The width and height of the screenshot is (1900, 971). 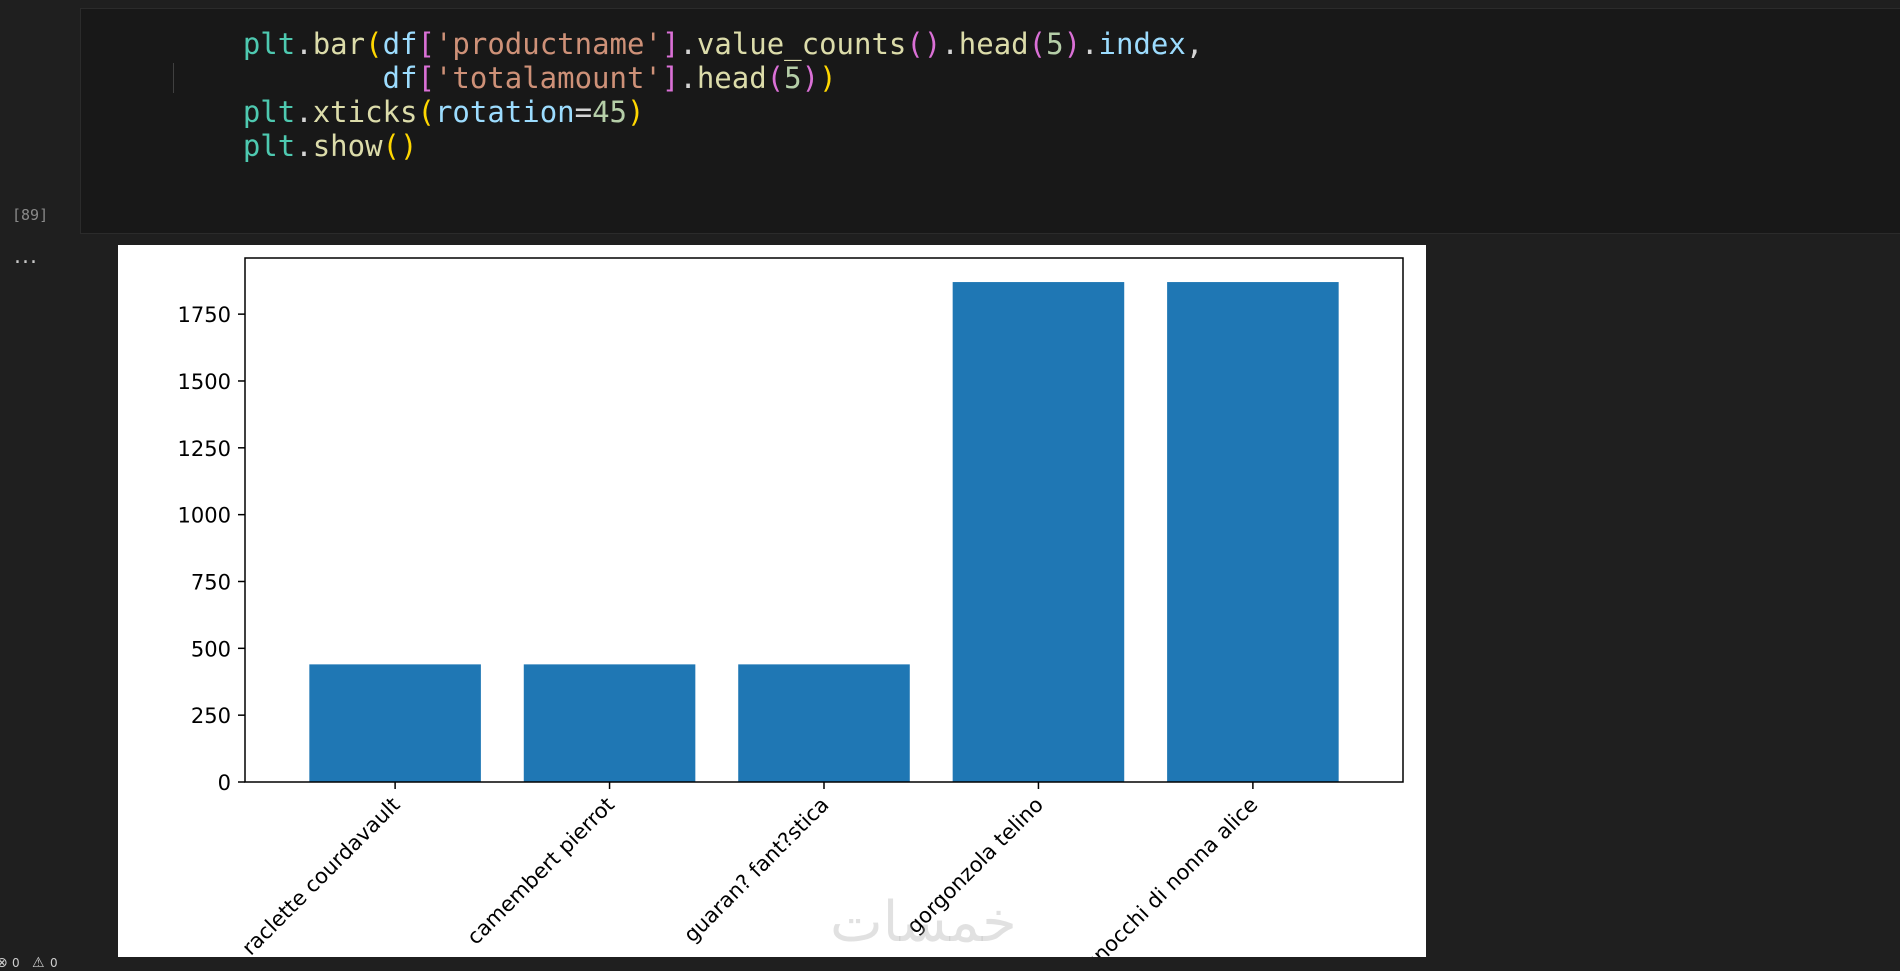 I want to click on warning-icon: ⚠, so click(x=38, y=963).